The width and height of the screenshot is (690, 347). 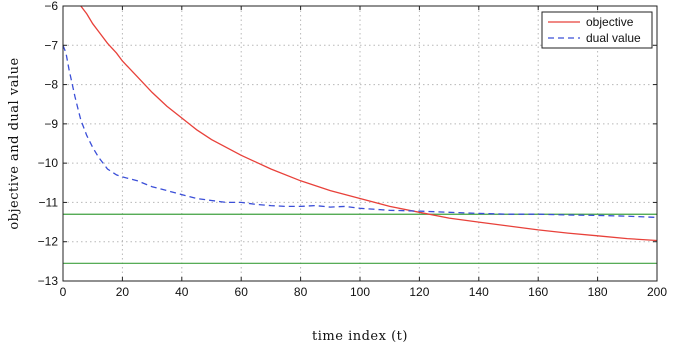 I want to click on y-axis-label: objective and dual value, so click(x=14, y=143).